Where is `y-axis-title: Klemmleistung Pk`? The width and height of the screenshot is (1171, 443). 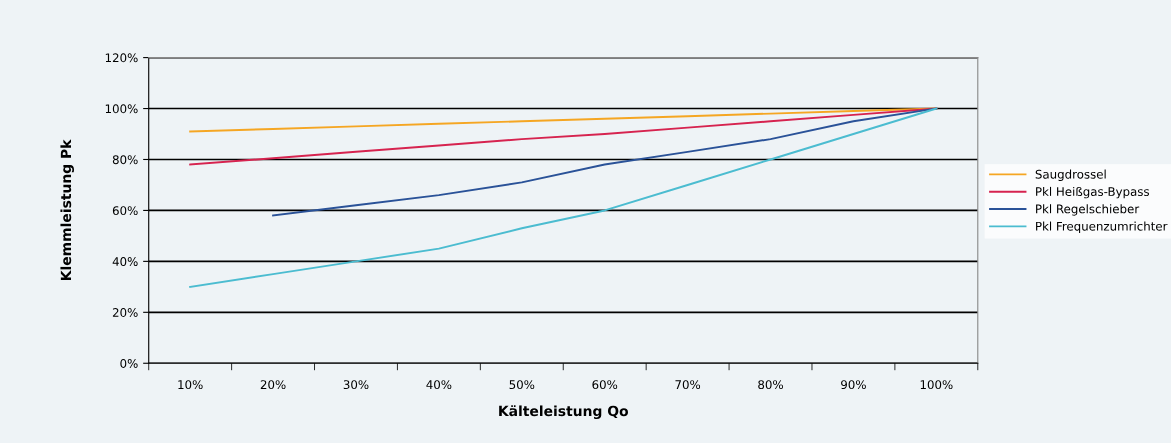
y-axis-title: Klemmleistung Pk is located at coordinates (67, 209).